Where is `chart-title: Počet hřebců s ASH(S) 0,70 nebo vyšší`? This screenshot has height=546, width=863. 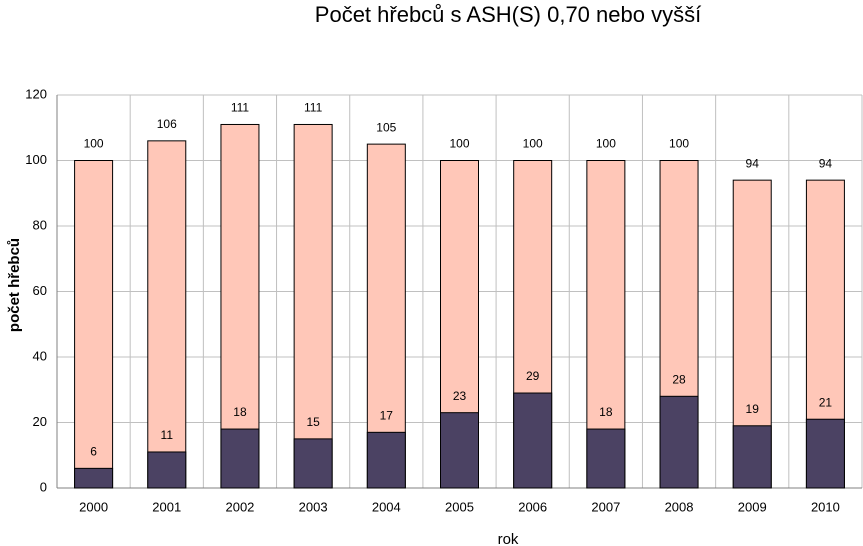
chart-title: Počet hřebců s ASH(S) 0,70 nebo vyšší is located at coordinates (508, 14).